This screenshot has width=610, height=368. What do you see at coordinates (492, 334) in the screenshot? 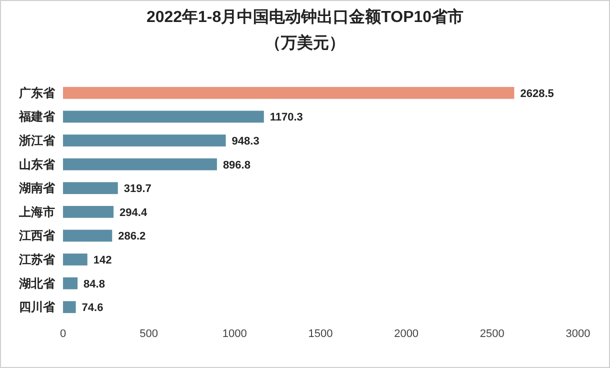
I see `x-tick-label: 2500` at bounding box center [492, 334].